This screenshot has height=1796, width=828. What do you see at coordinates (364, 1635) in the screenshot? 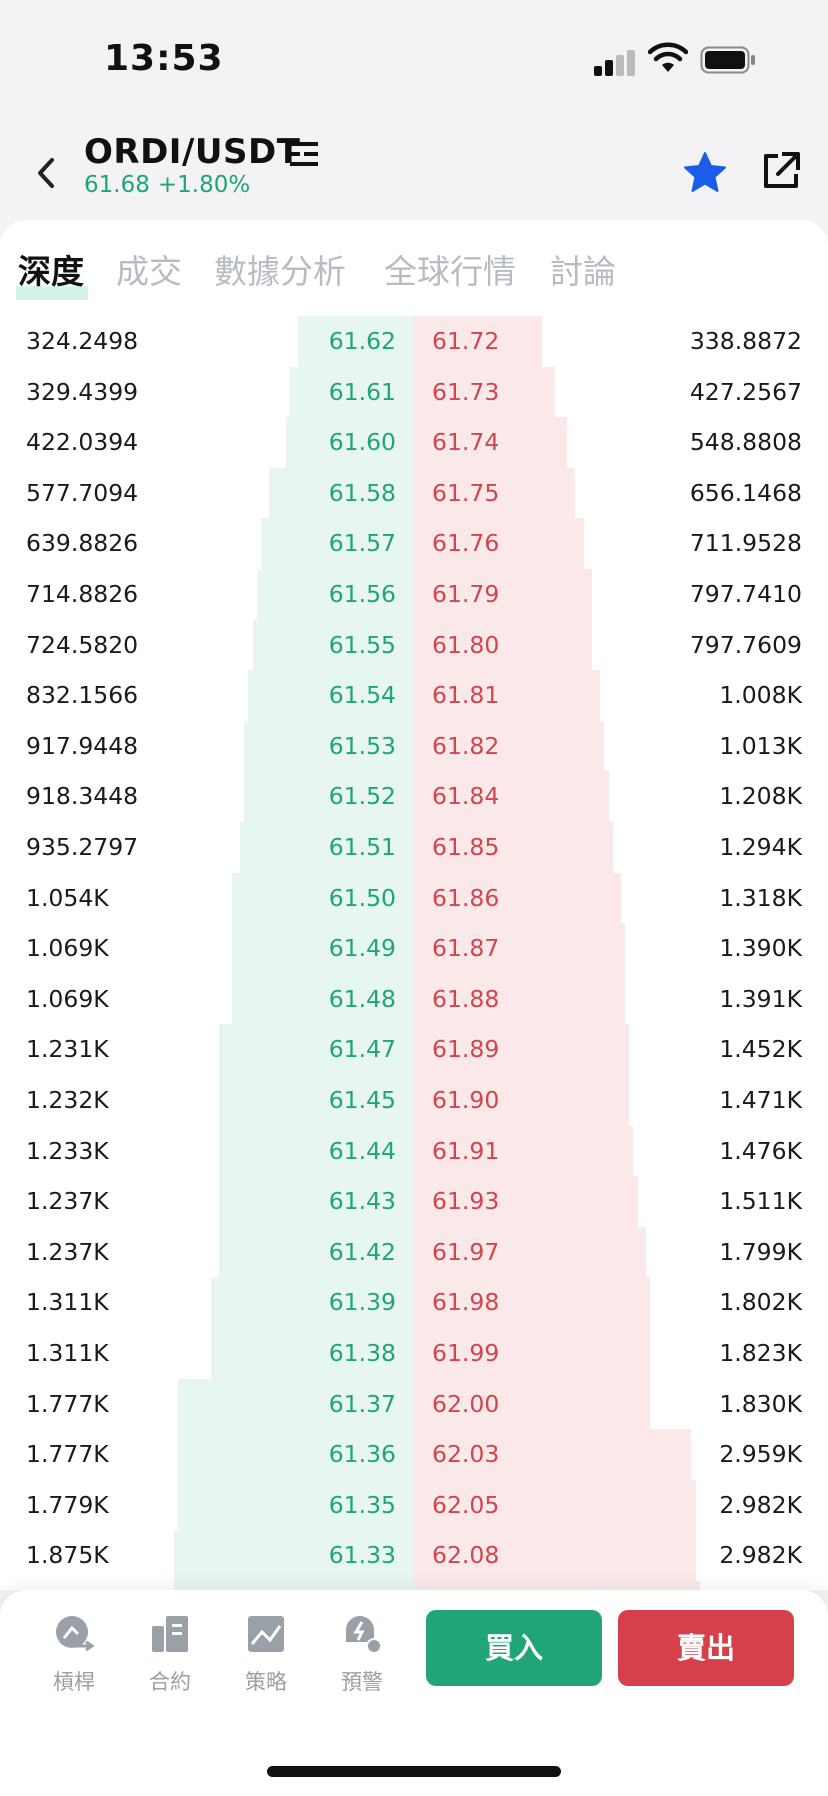
I see `alert-icon` at bounding box center [364, 1635].